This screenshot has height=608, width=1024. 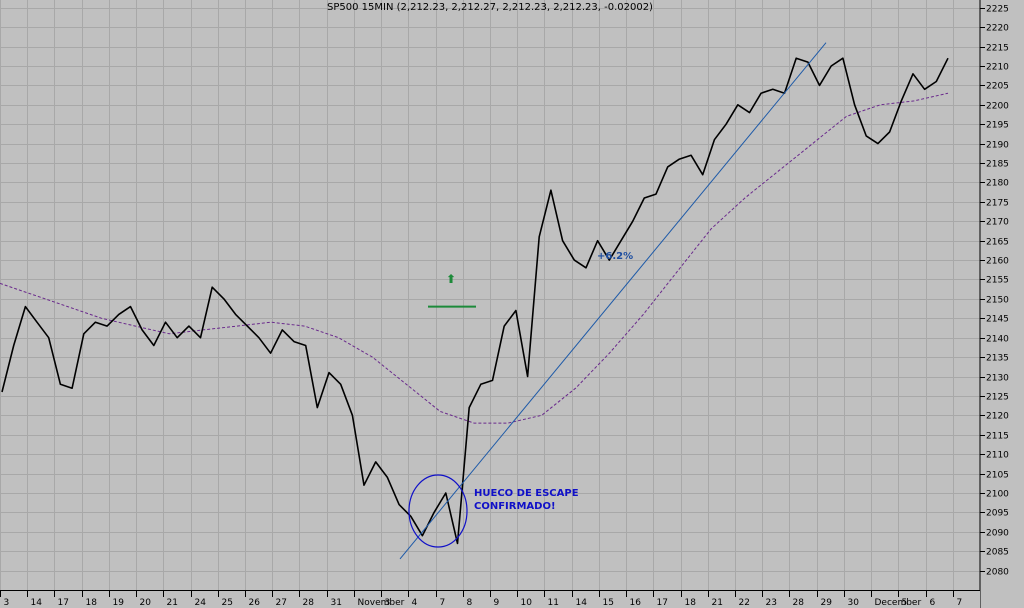 I want to click on y-tick-label: 2195, so click(x=997, y=126).